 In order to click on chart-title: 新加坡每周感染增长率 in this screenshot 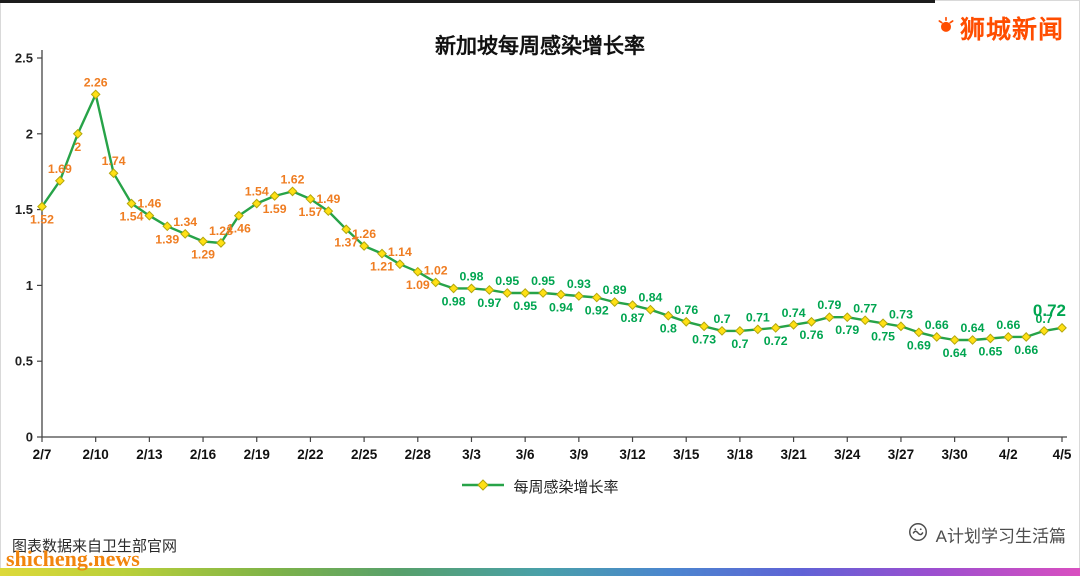, I will do `click(540, 47)`.